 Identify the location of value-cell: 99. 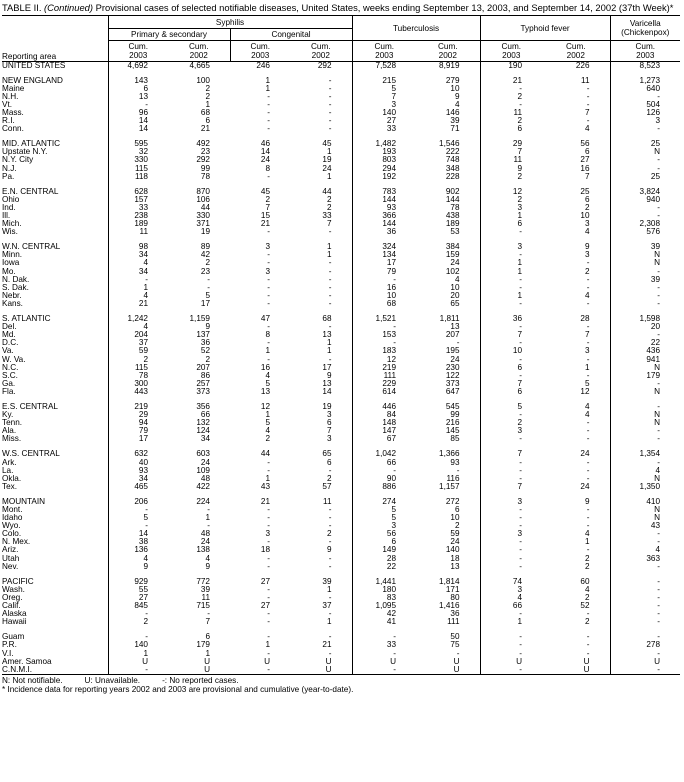
(455, 415).